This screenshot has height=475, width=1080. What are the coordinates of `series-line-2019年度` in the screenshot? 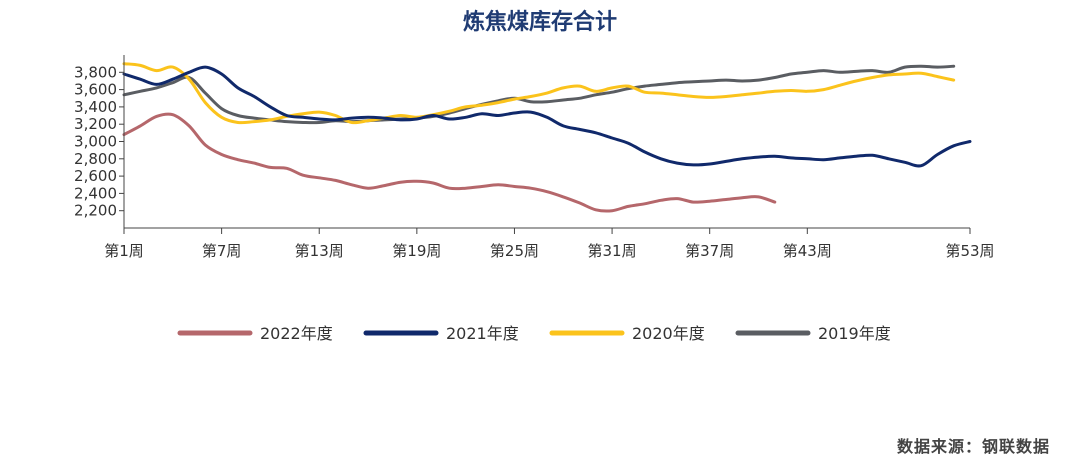 It's located at (539, 94).